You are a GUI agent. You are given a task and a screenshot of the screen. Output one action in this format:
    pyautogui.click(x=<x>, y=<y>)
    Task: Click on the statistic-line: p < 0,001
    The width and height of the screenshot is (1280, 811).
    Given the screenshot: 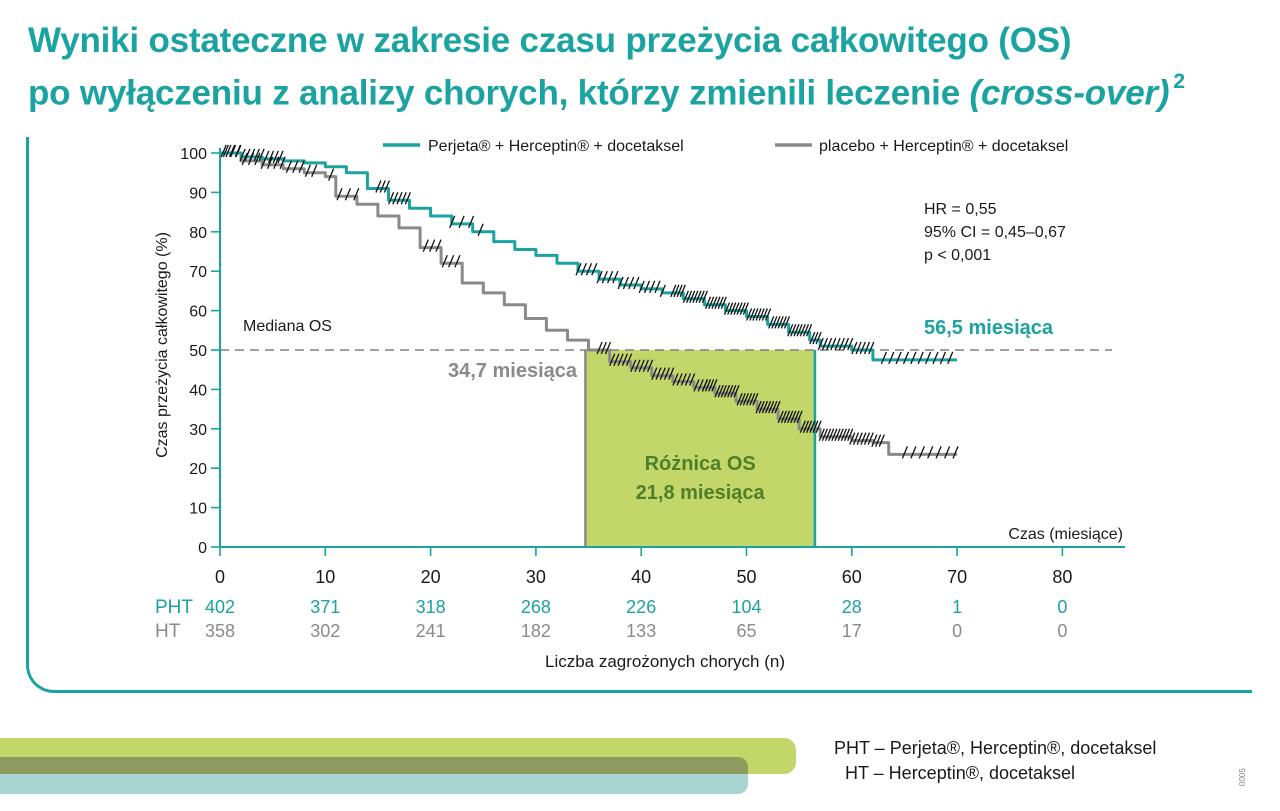 What is the action you would take?
    pyautogui.click(x=957, y=255)
    